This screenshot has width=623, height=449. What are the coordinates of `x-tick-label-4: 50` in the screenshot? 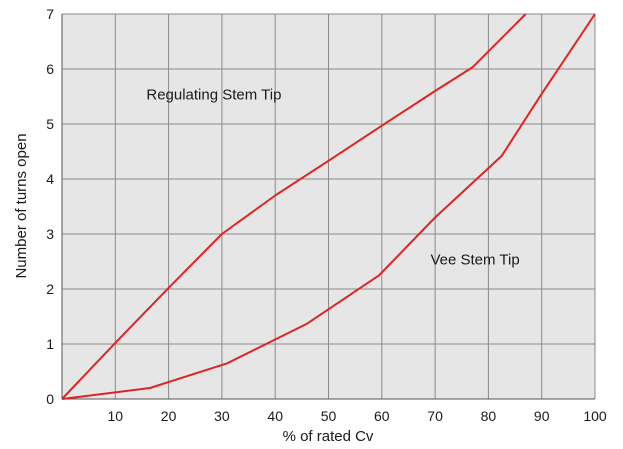 It's located at (329, 416).